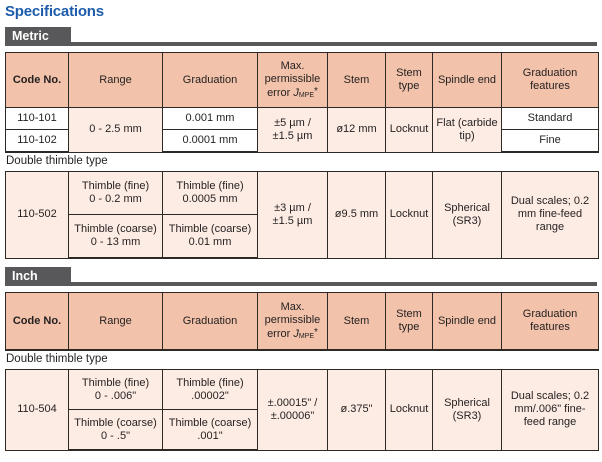  What do you see at coordinates (57, 359) in the screenshot?
I see `inch-group-label: Double thimble type` at bounding box center [57, 359].